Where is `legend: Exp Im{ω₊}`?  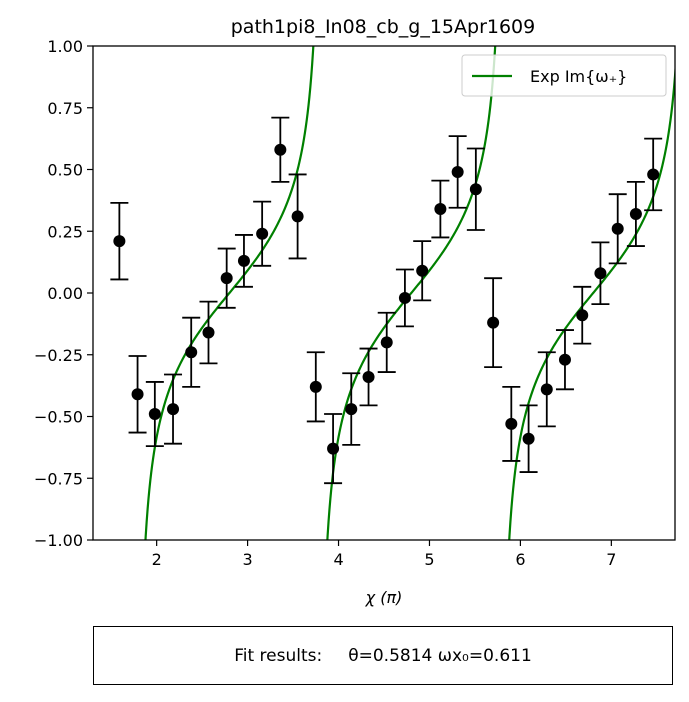
legend: Exp Im{ω₊} is located at coordinates (564, 75).